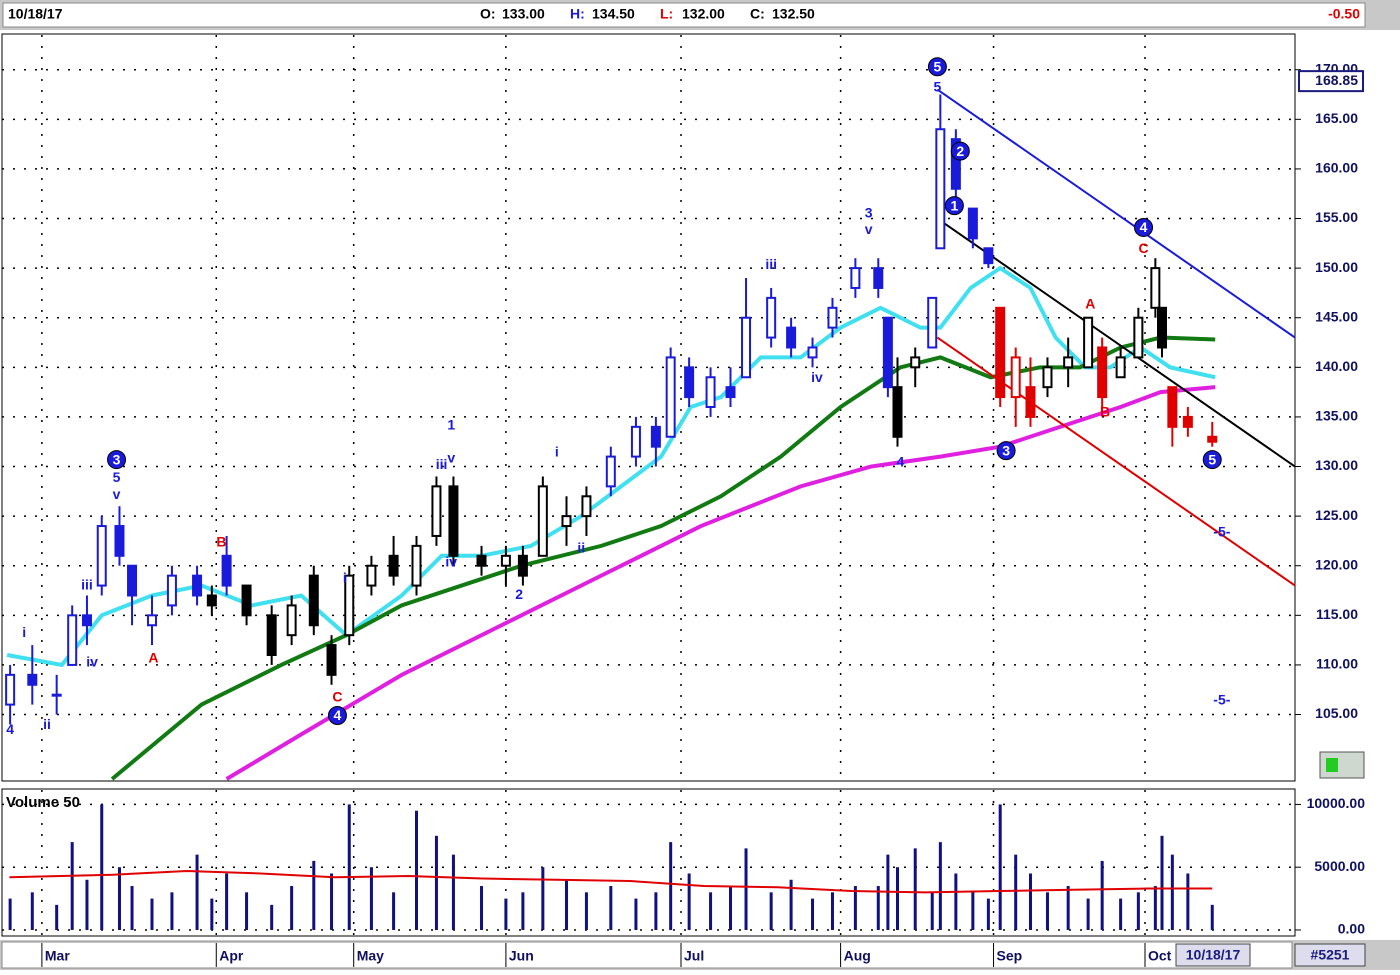  I want to click on date-box, so click(1213, 955).